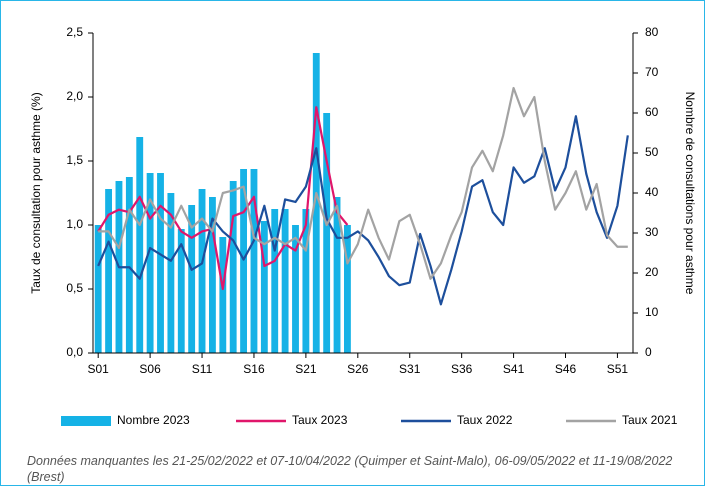 This screenshot has height=486, width=705. Describe the element at coordinates (99, 369) in the screenshot. I see `x-tick-label: S01` at that location.